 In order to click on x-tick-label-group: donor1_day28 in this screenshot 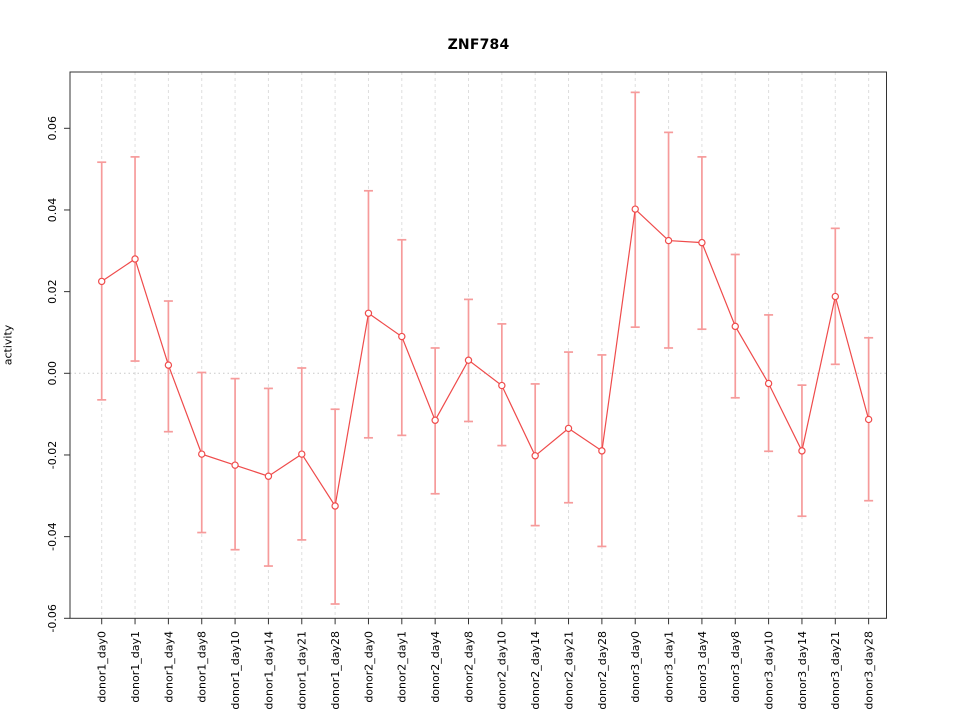, I will do `click(335, 670)`.